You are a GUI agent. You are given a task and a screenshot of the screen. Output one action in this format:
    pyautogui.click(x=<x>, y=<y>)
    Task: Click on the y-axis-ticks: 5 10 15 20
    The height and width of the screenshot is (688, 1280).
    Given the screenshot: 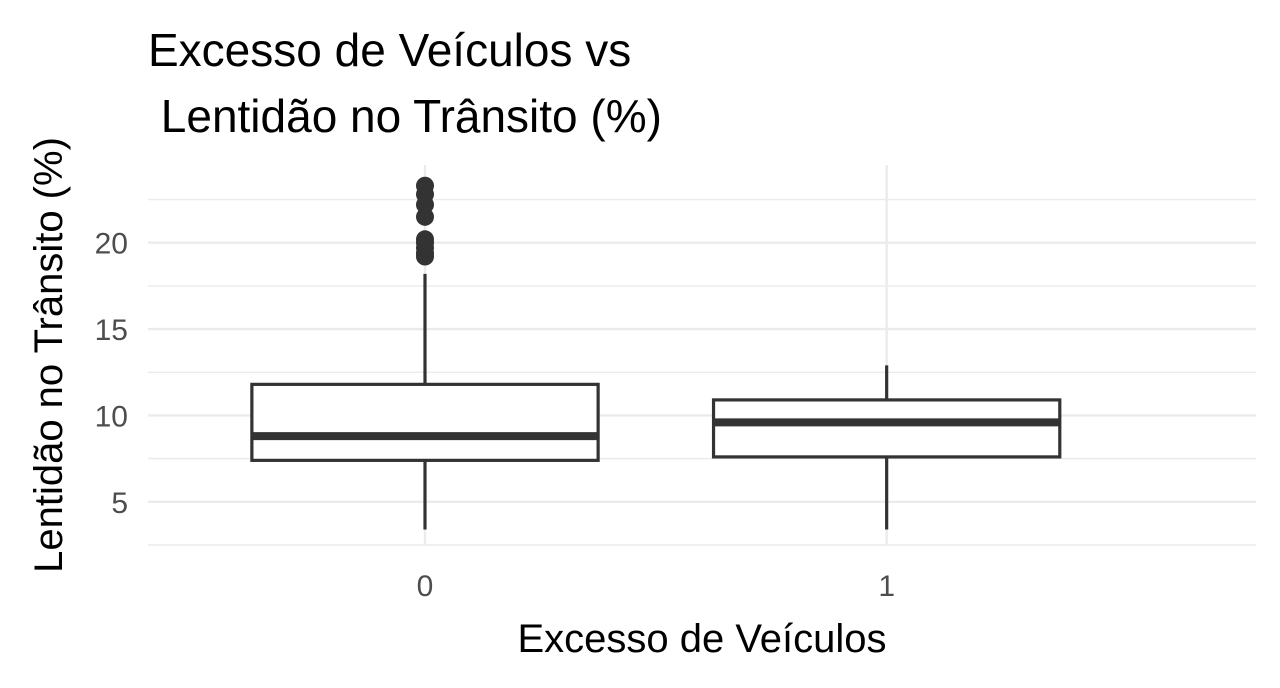 What is the action you would take?
    pyautogui.click(x=111, y=374)
    